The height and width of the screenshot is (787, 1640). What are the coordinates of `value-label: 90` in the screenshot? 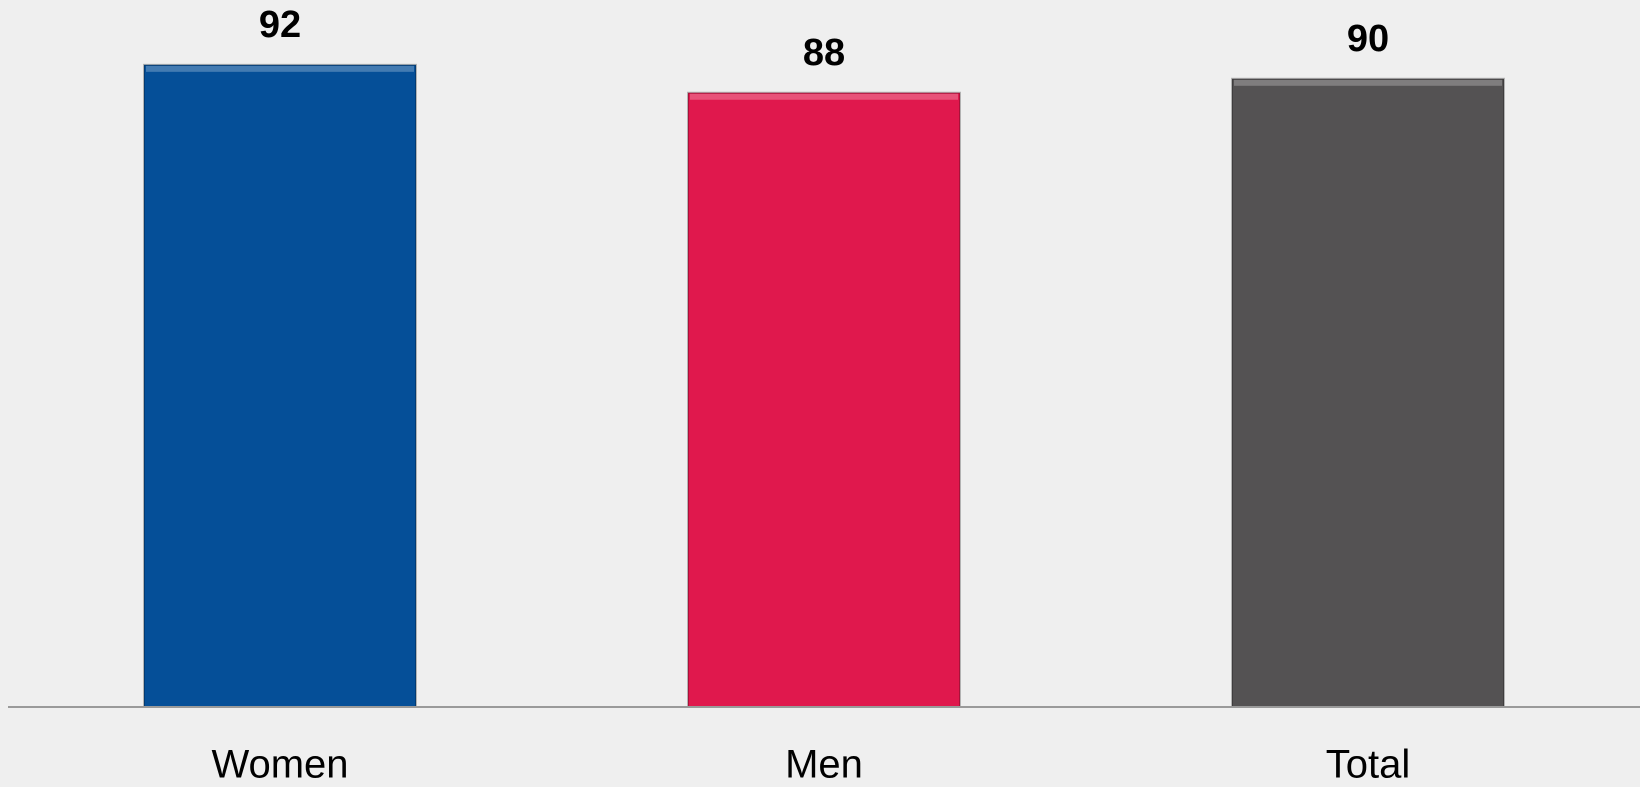 It's located at (1368, 39).